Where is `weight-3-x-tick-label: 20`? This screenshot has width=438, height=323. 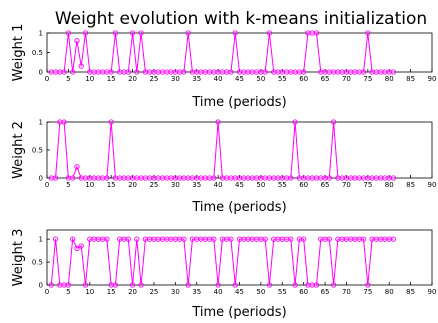 weight-3-x-tick-label: 20 is located at coordinates (132, 292).